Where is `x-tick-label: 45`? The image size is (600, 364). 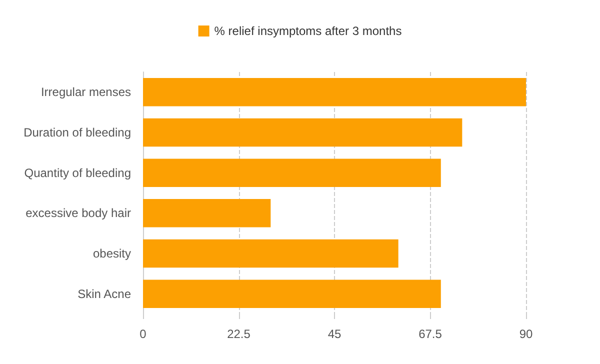
x-tick-label: 45 is located at coordinates (335, 334).